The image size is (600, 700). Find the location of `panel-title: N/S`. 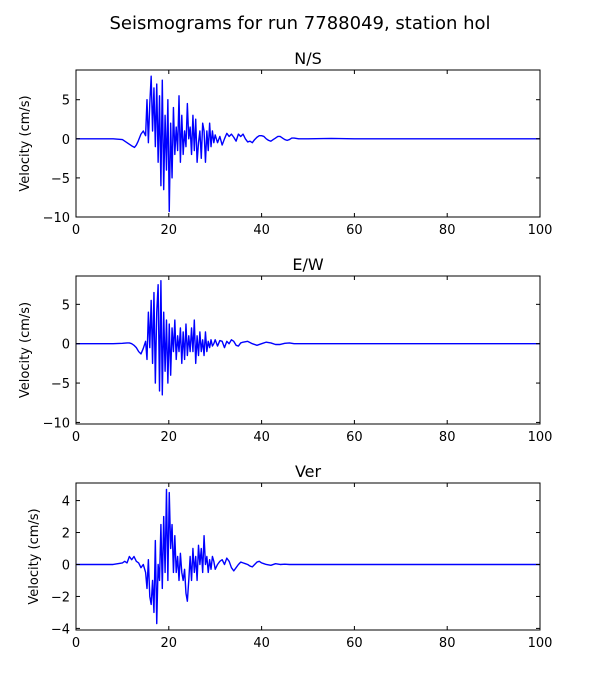

panel-title: N/S is located at coordinates (308, 58).